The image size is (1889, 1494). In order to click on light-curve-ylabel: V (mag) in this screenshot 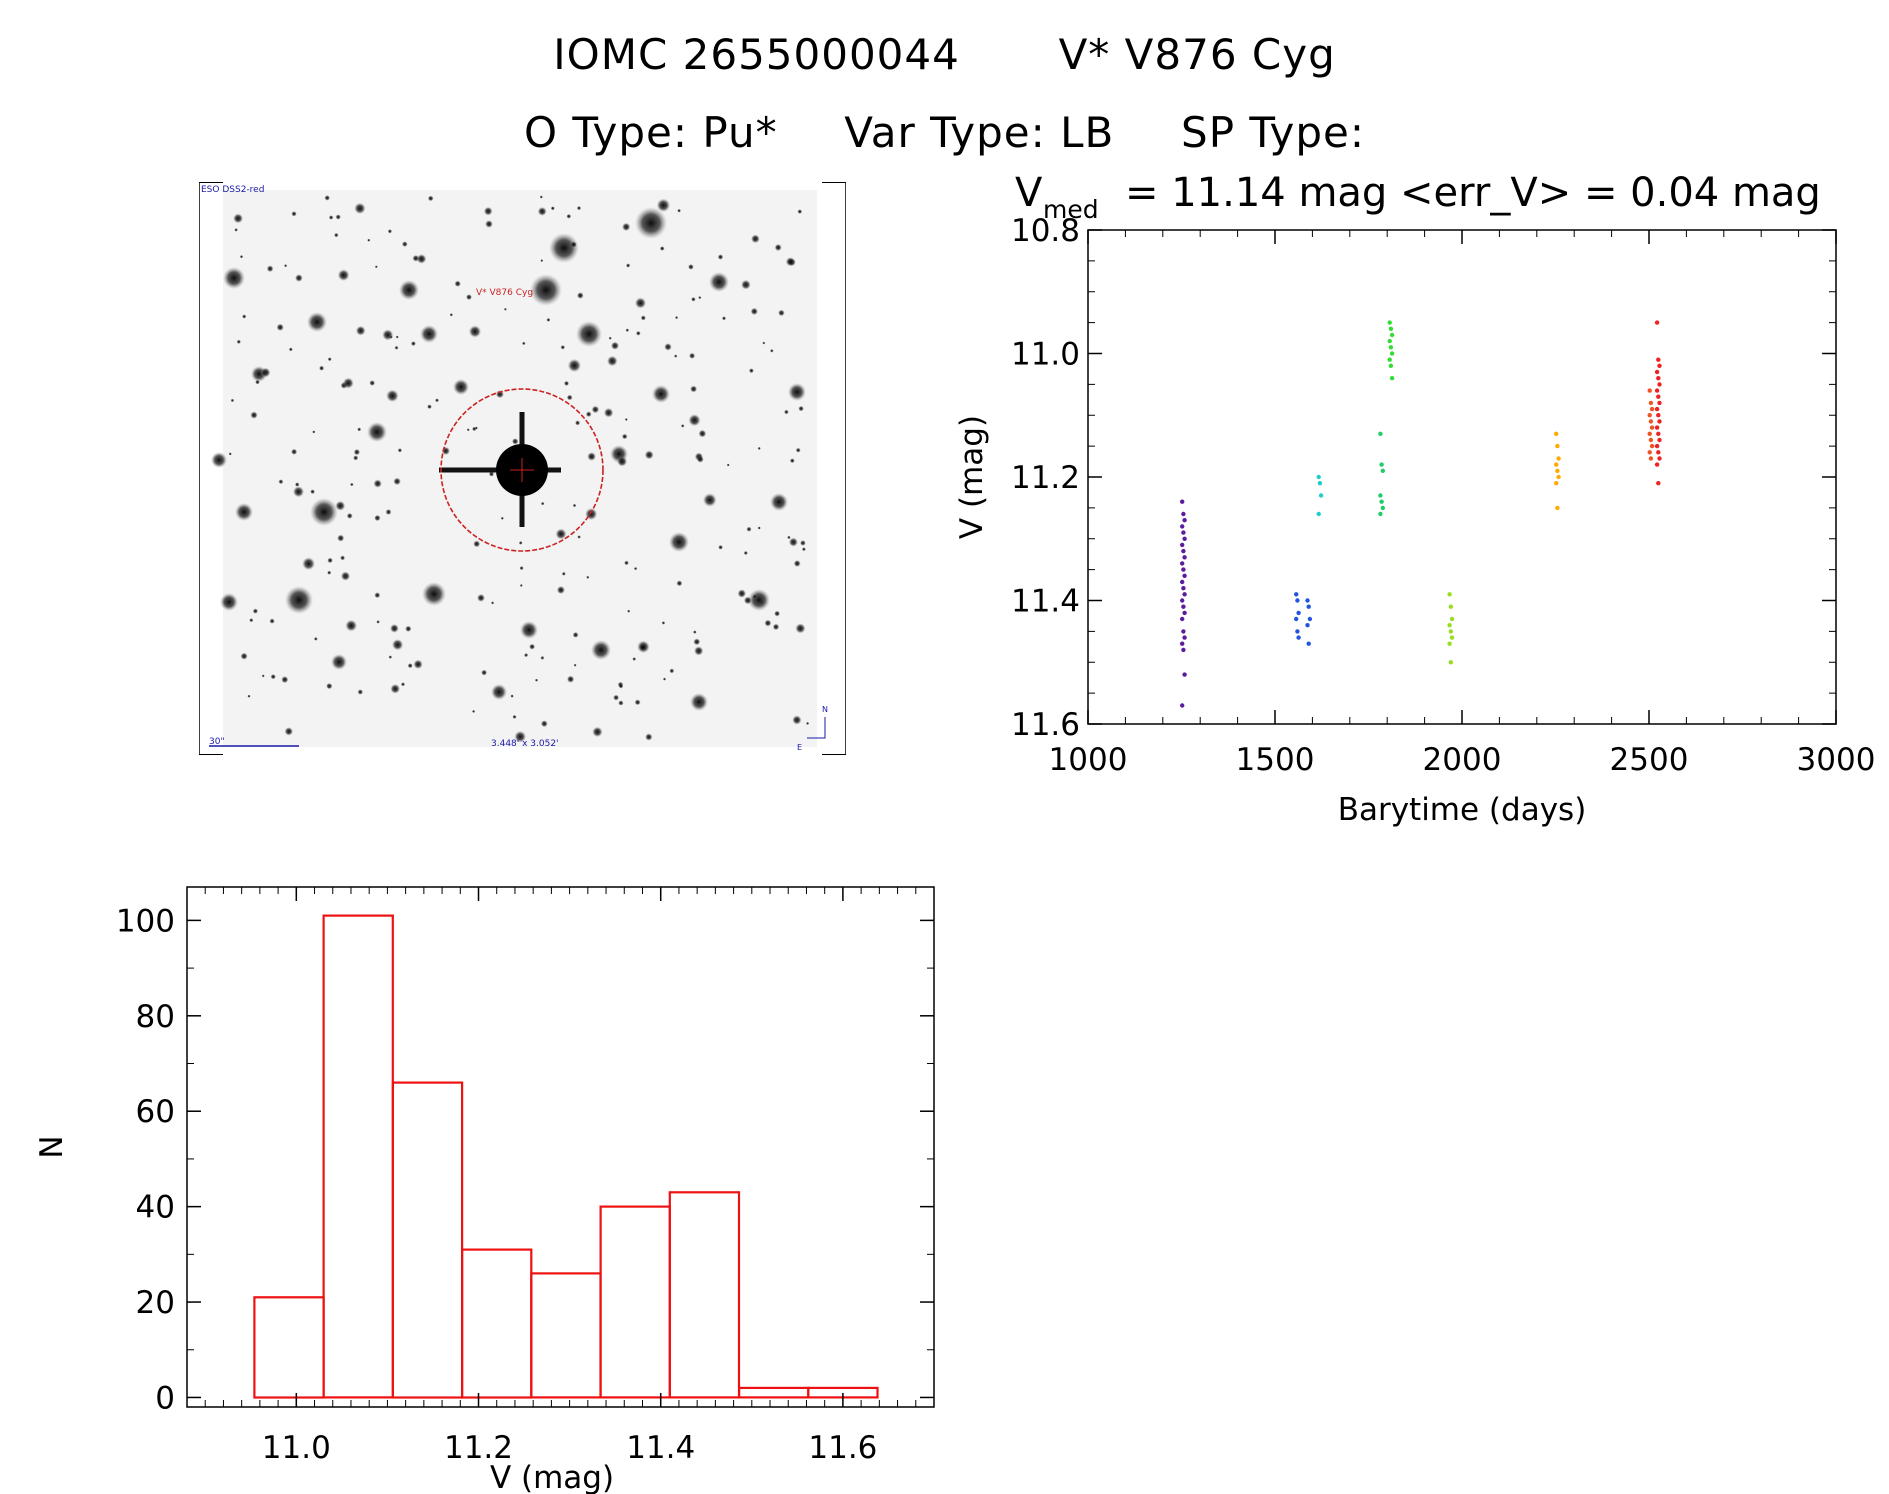, I will do `click(972, 477)`.